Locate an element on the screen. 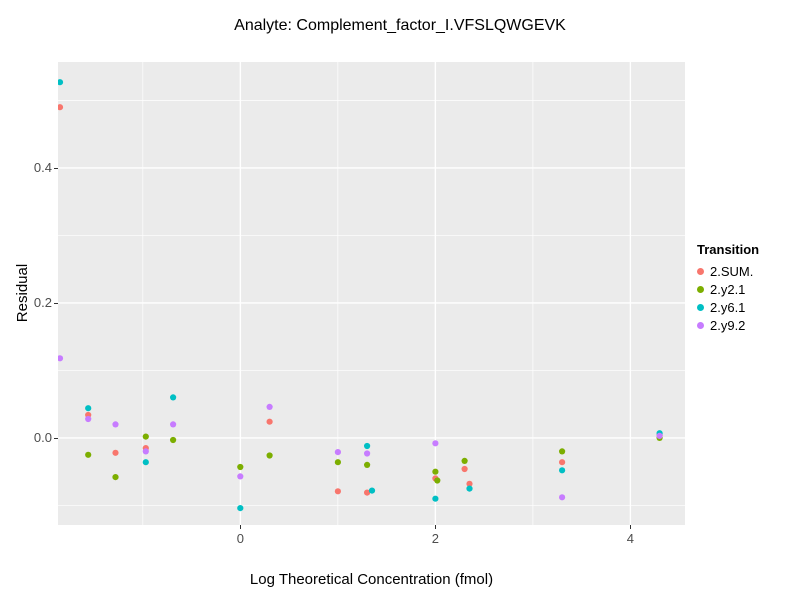 This screenshot has height=600, width=800. x-tick-label: 0 is located at coordinates (240, 538).